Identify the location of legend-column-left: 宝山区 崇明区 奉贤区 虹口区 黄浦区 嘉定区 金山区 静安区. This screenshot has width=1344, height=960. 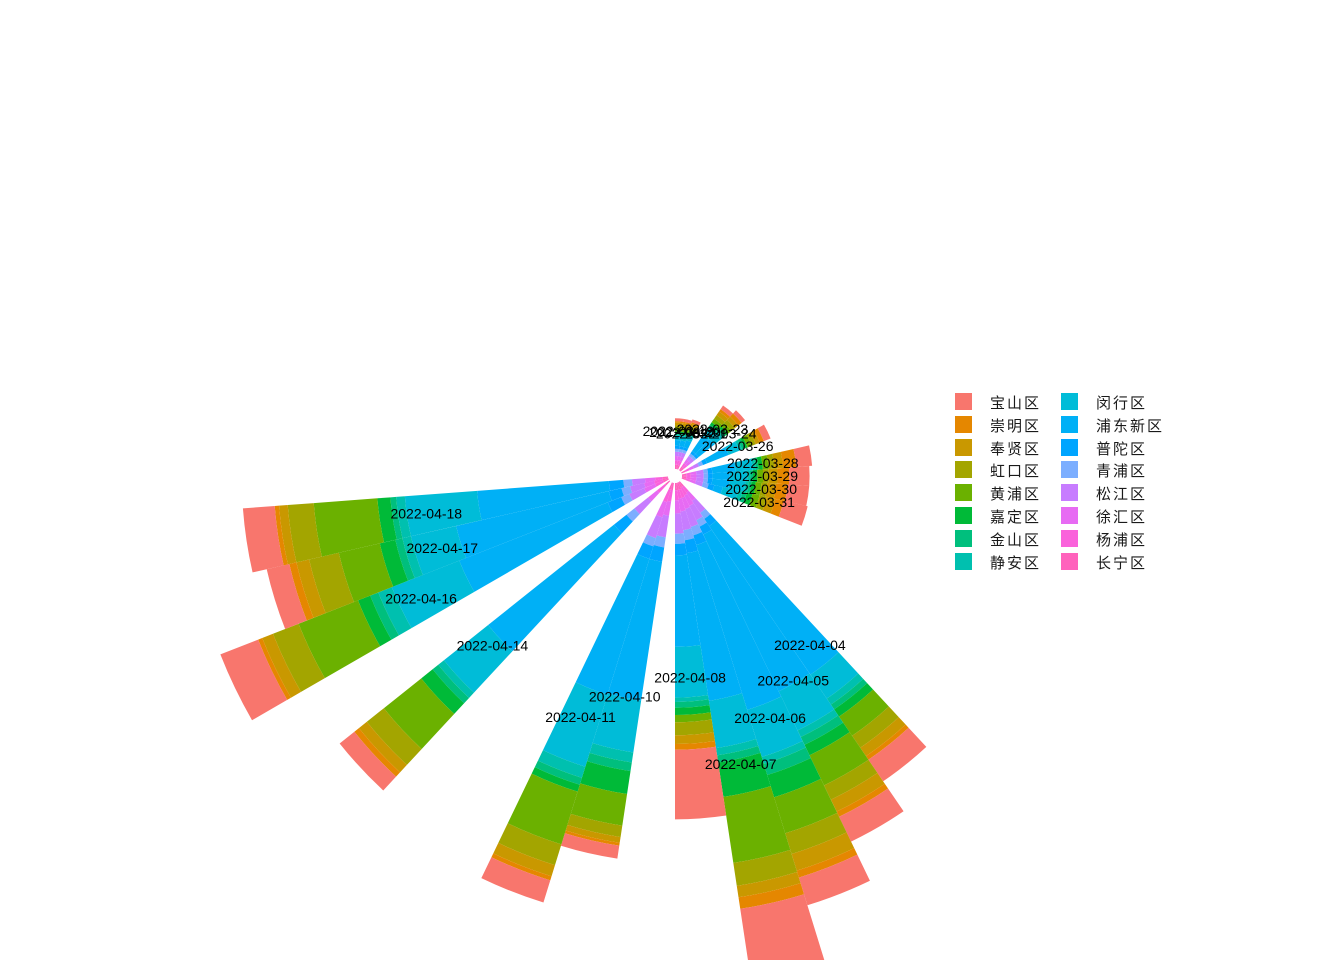
(1008, 481).